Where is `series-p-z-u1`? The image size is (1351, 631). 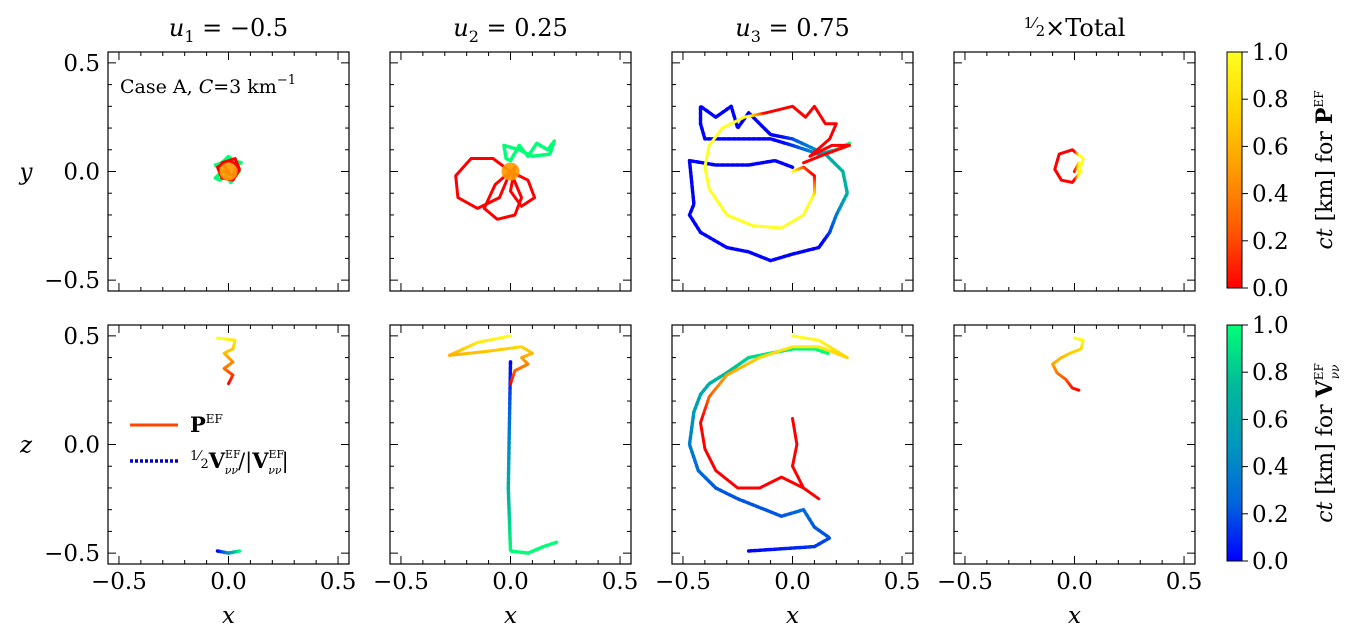
series-p-z-u1 is located at coordinates (226, 361).